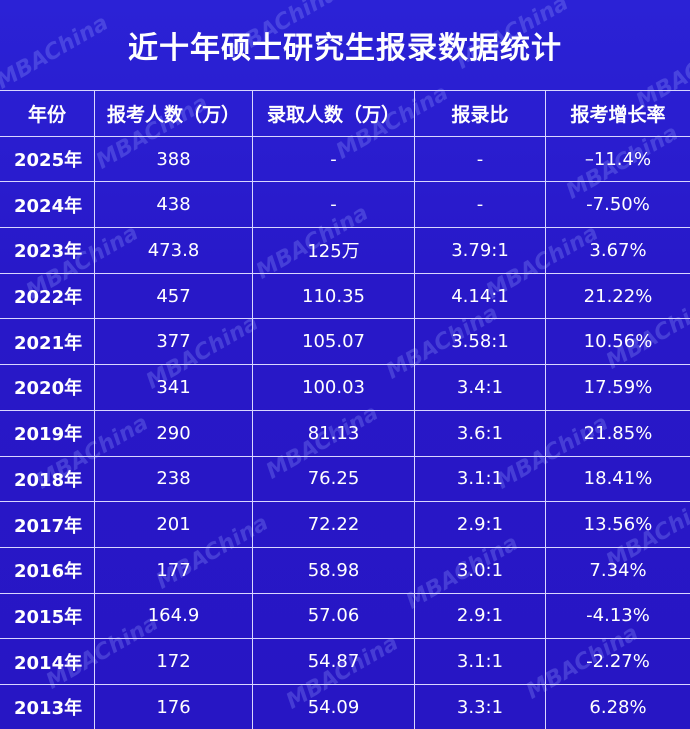 Image resolution: width=690 pixels, height=729 pixels. What do you see at coordinates (618, 525) in the screenshot?
I see `table-cell: 13.56%` at bounding box center [618, 525].